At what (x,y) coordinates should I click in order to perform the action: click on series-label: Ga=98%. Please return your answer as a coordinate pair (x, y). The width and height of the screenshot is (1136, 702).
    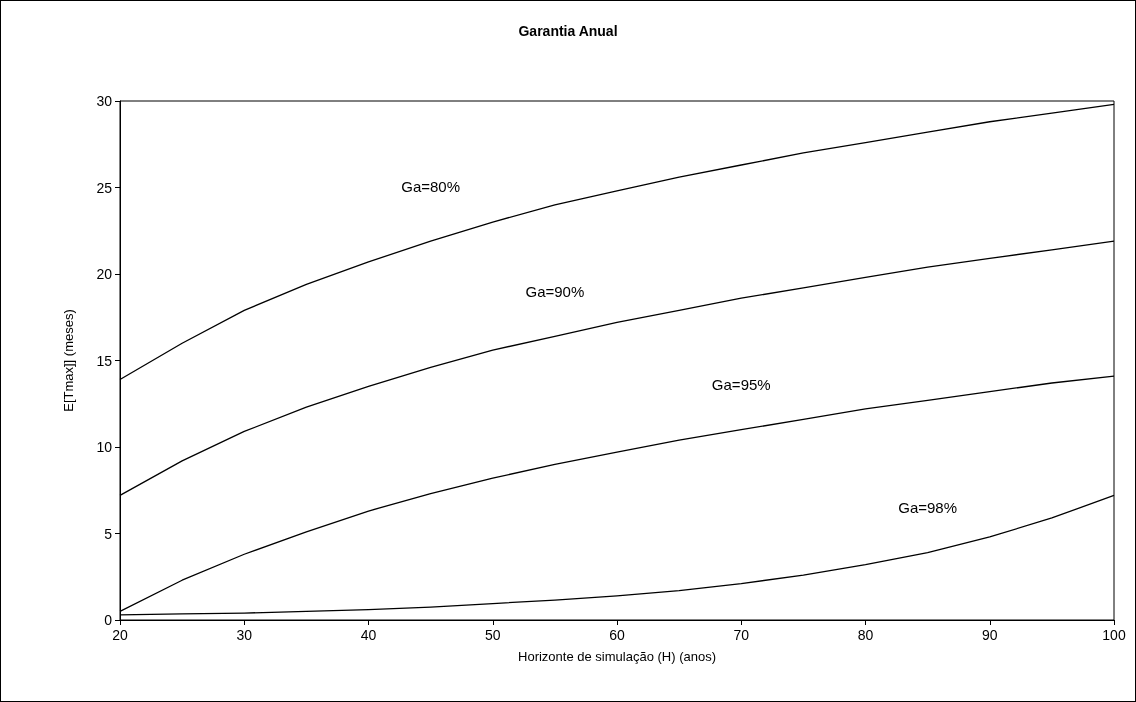
    Looking at the image, I should click on (928, 508).